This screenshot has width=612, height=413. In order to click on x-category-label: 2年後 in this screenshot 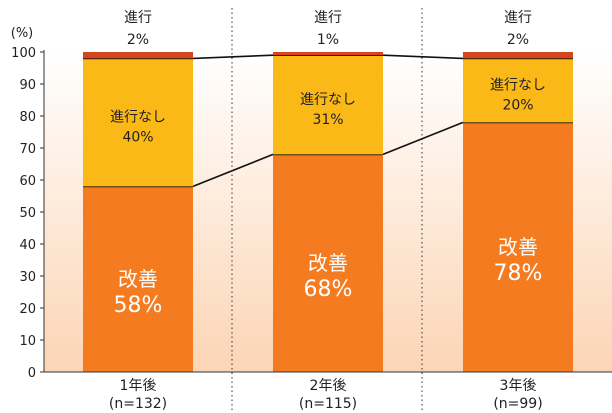, I will do `click(328, 386)`.